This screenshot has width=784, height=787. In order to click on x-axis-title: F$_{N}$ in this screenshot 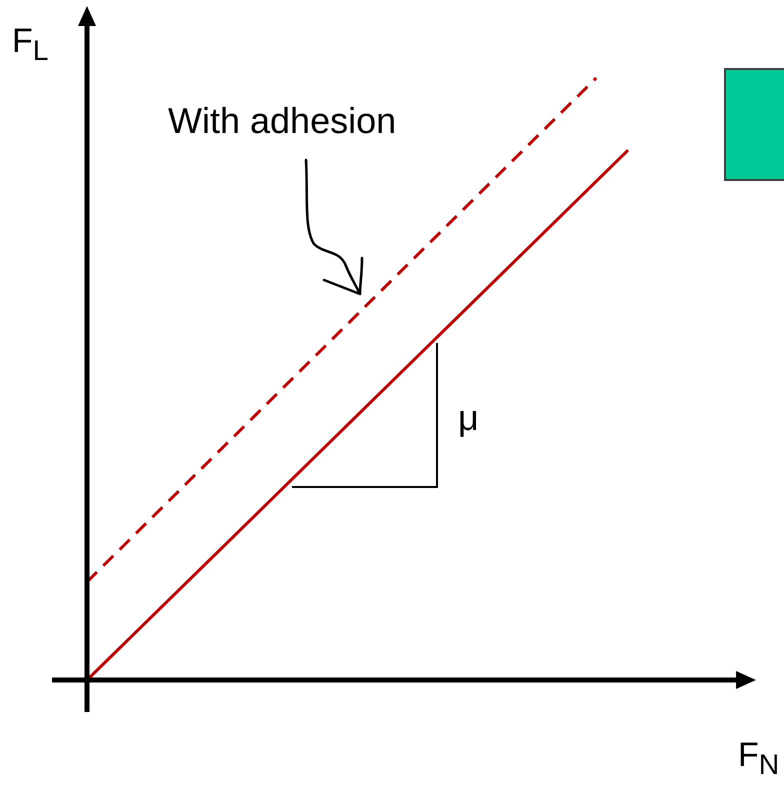, I will do `click(759, 759)`.